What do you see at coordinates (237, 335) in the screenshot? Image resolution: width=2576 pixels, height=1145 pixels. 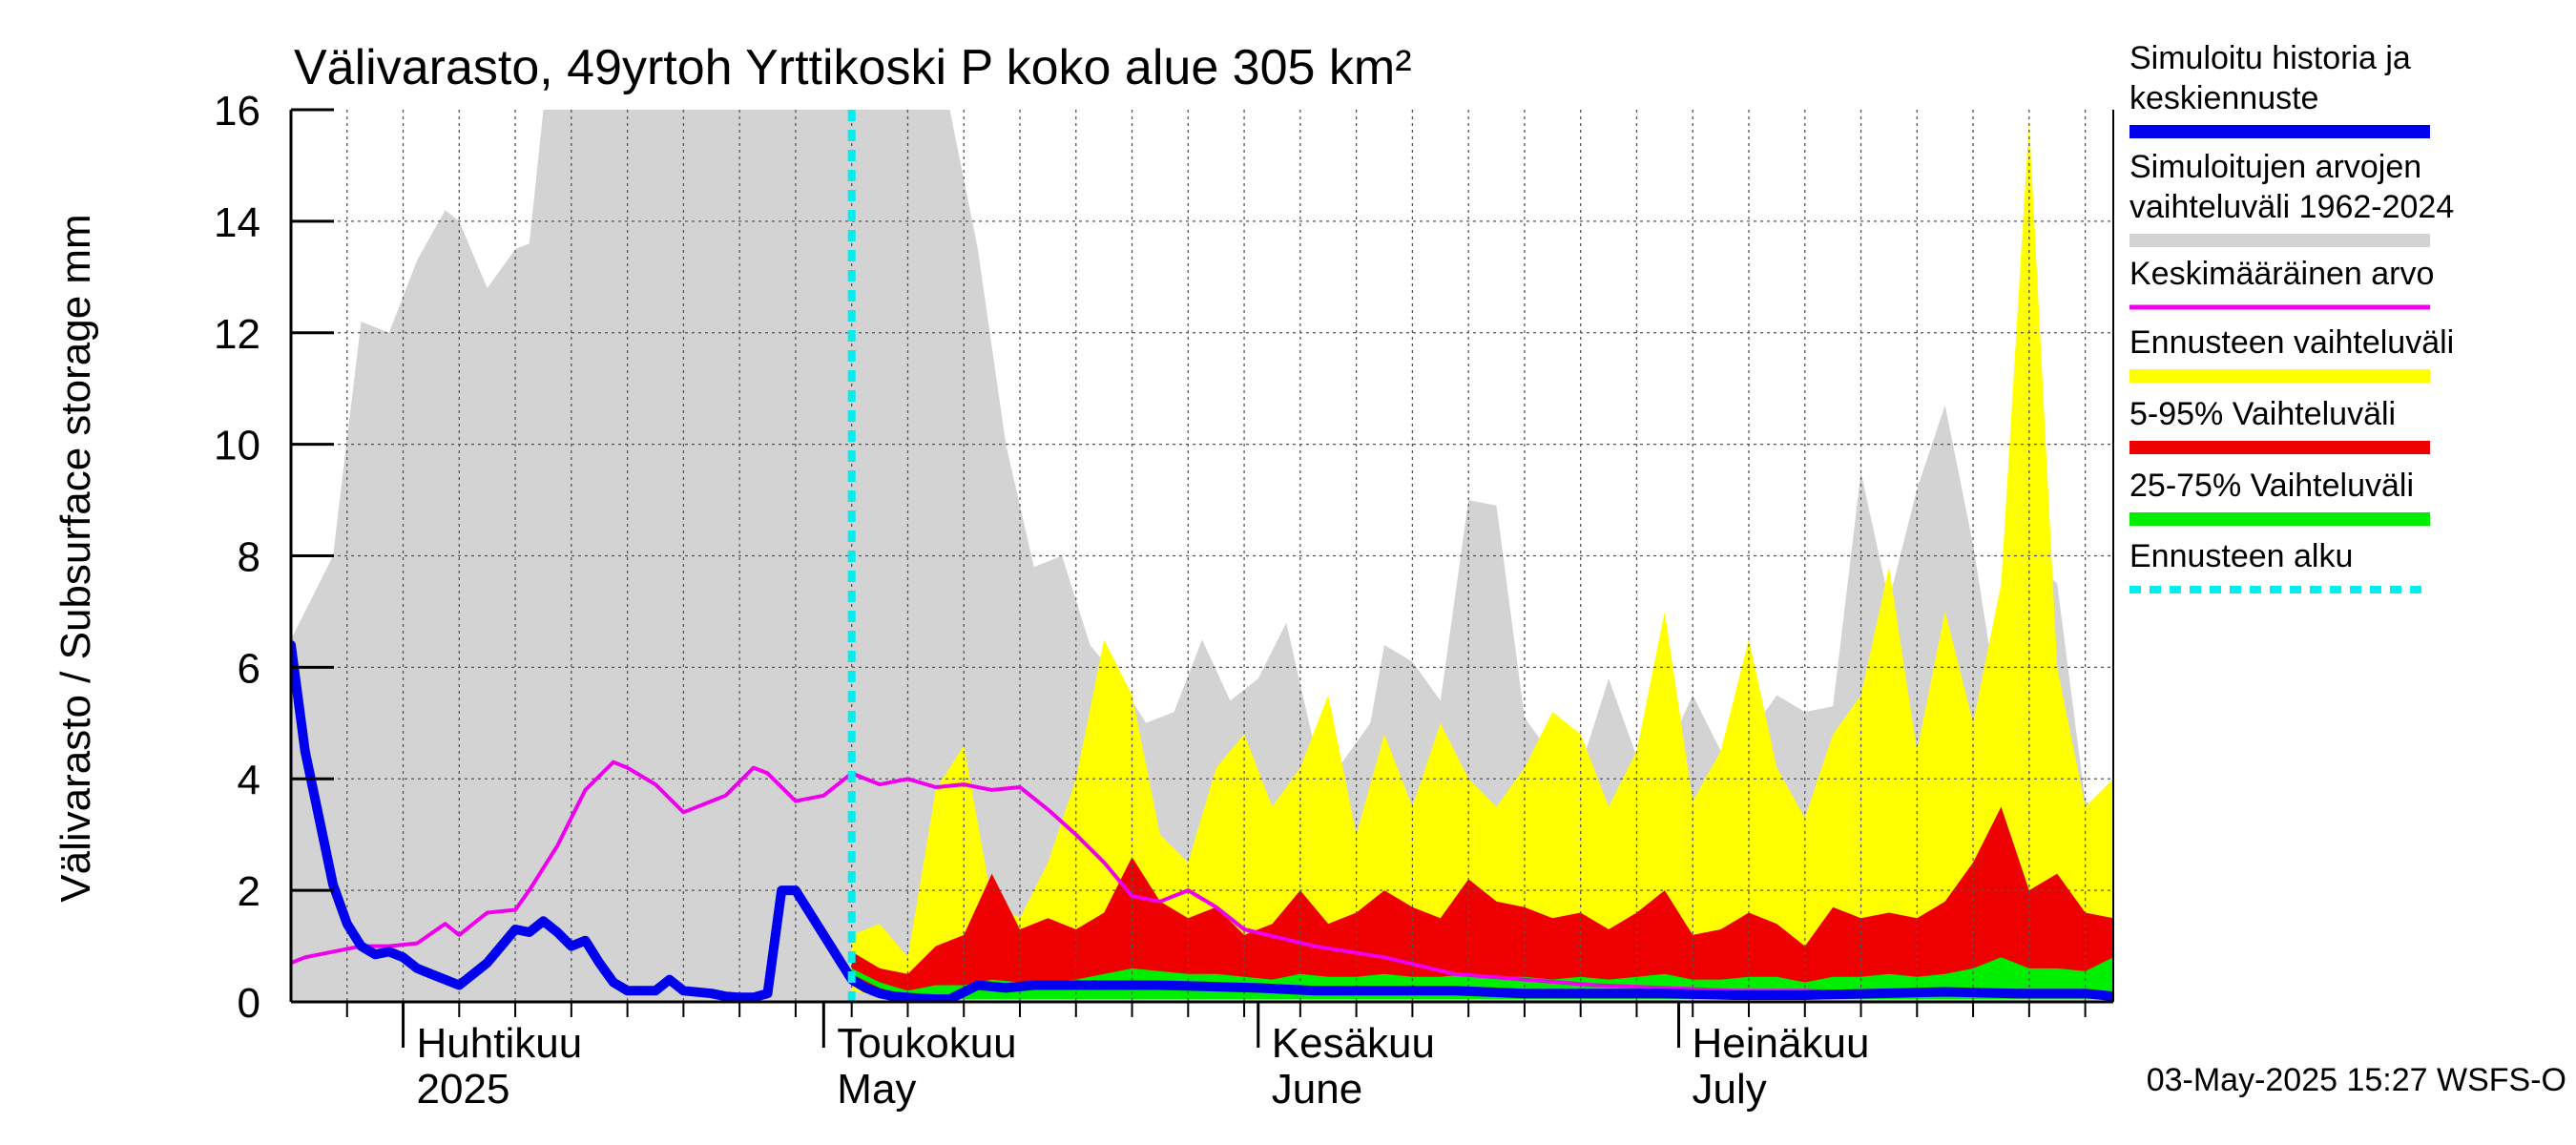 I see `y-tick-label: 12` at bounding box center [237, 335].